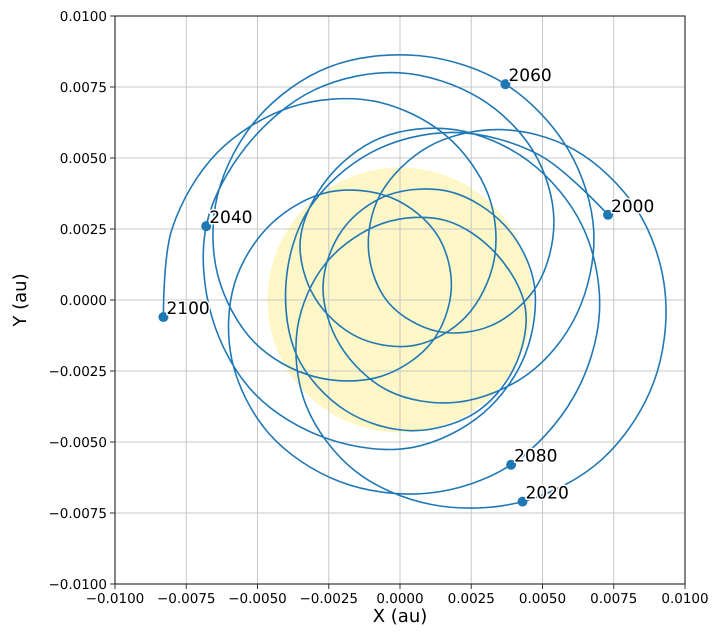  I want to click on y-tick-label: −0.0025, so click(77, 372).